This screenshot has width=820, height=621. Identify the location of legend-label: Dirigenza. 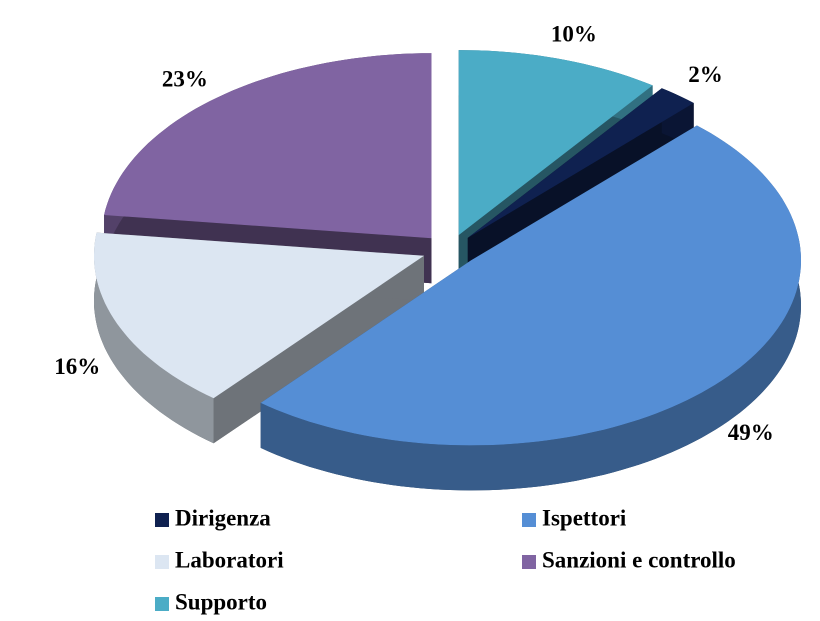
(223, 517).